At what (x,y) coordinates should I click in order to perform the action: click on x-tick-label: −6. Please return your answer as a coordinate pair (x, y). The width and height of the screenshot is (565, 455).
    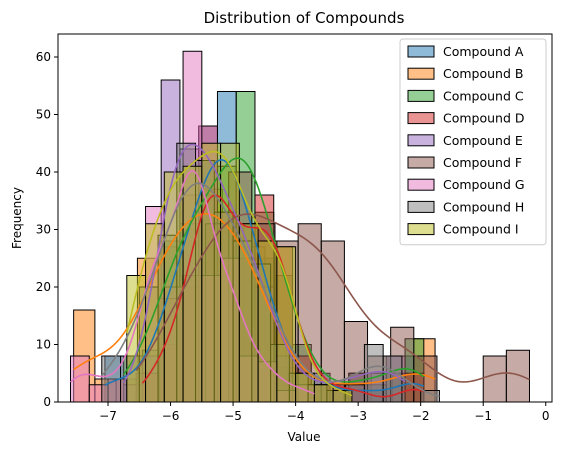
    Looking at the image, I should click on (171, 416).